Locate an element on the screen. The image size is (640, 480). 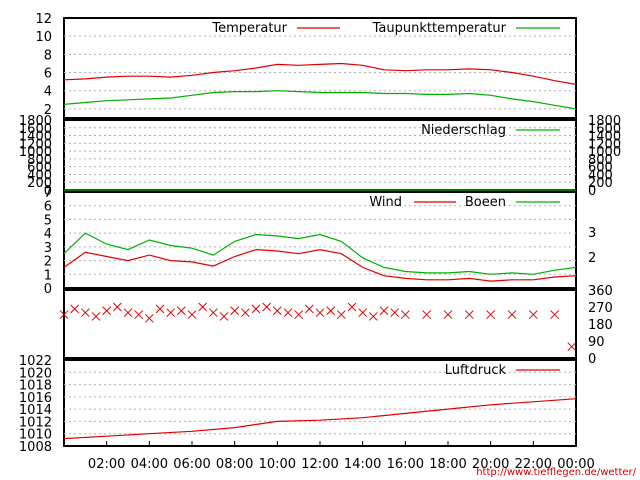
y-tick-label: 12 is located at coordinates (43, 19).